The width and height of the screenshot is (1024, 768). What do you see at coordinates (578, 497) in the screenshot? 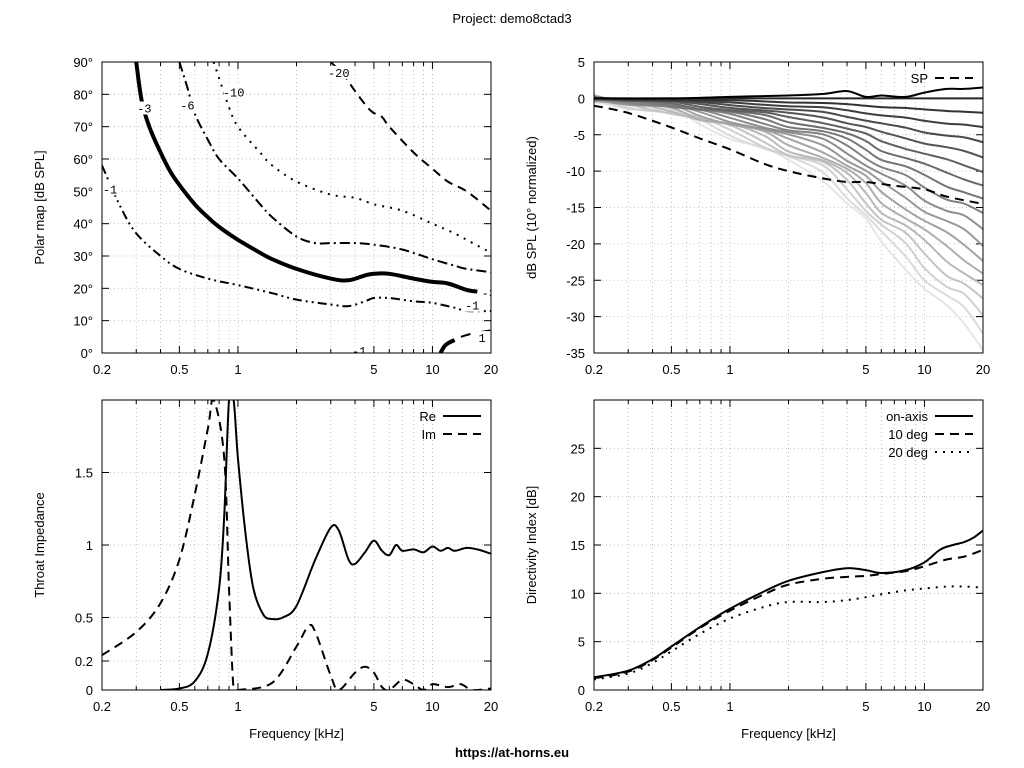
I see `y-tick-label: 20` at bounding box center [578, 497].